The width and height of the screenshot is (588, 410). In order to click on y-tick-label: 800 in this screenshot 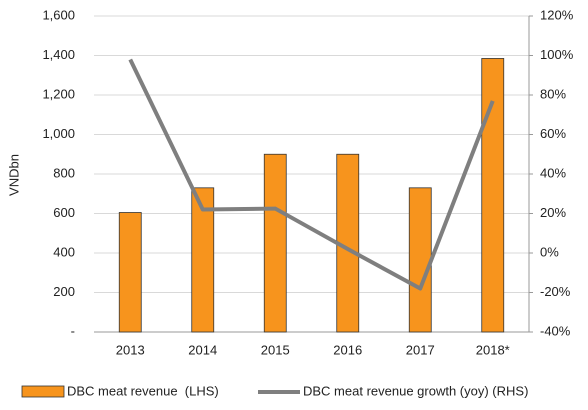, I will do `click(64, 172)`.